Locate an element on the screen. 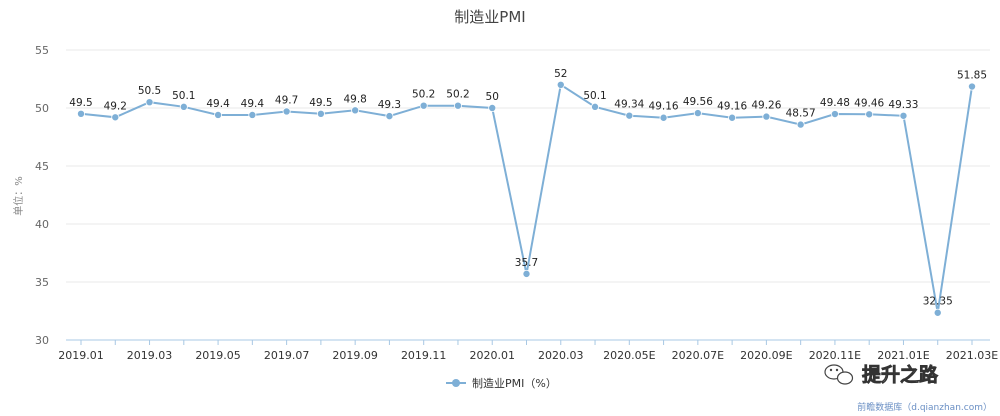 The image size is (1000, 416). x-tick-label: 2019.09 is located at coordinates (355, 355).